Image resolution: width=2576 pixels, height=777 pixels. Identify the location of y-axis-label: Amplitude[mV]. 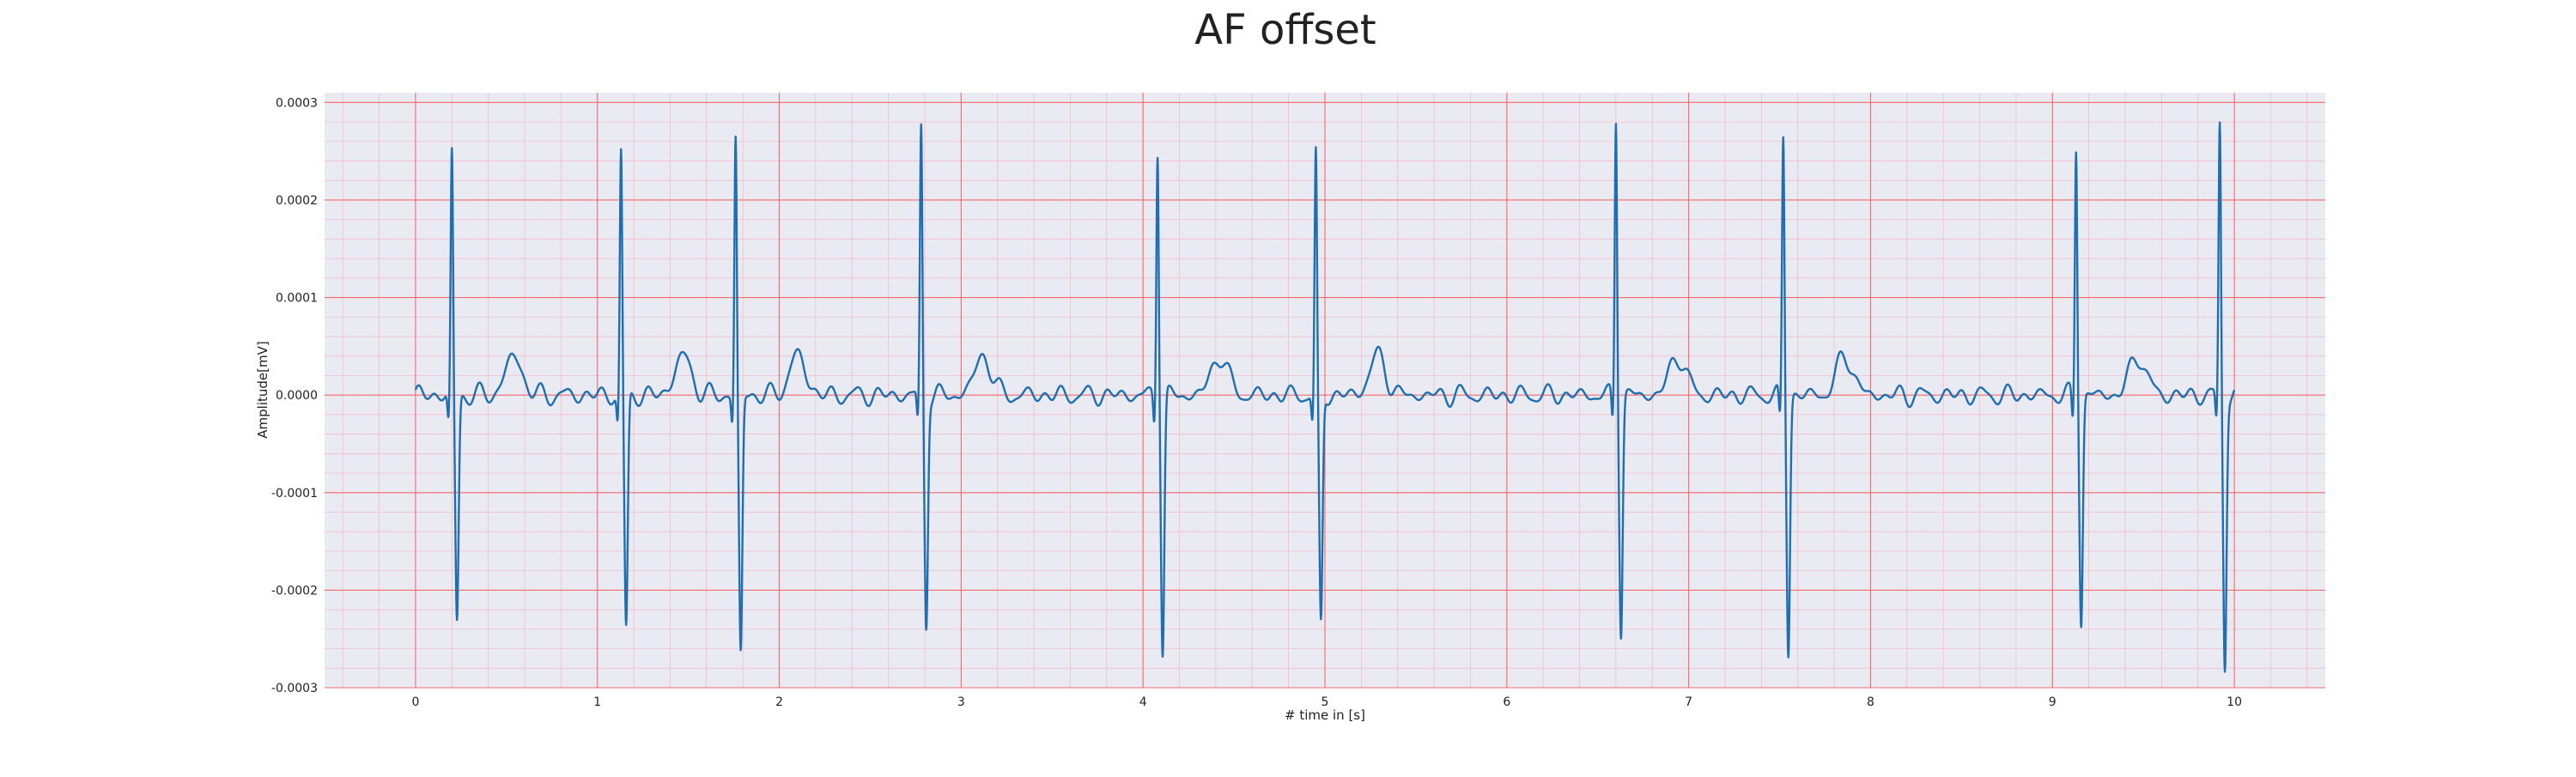
(262, 389).